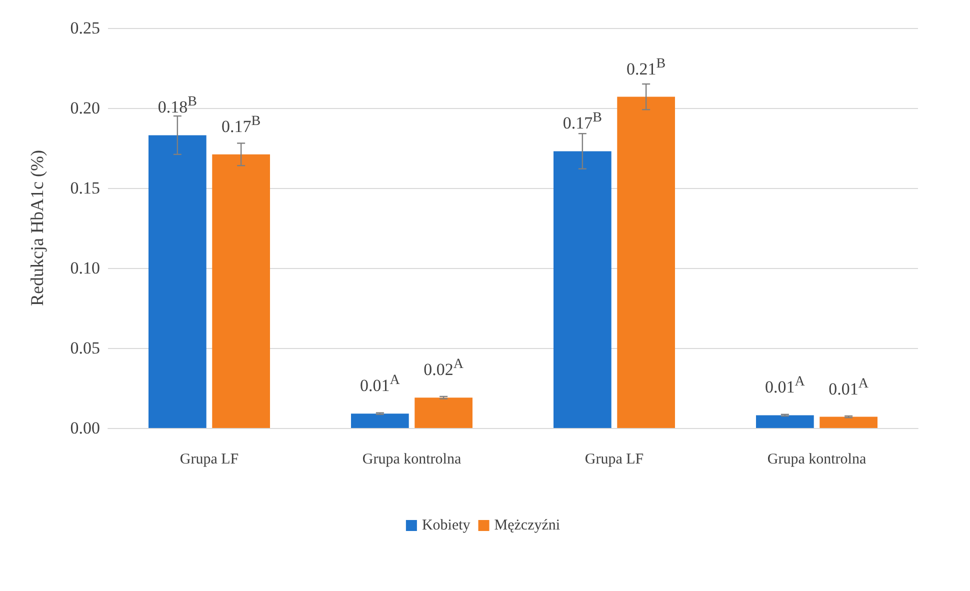  Describe the element at coordinates (85, 188) in the screenshot. I see `y-tick-label: 0.15` at that location.